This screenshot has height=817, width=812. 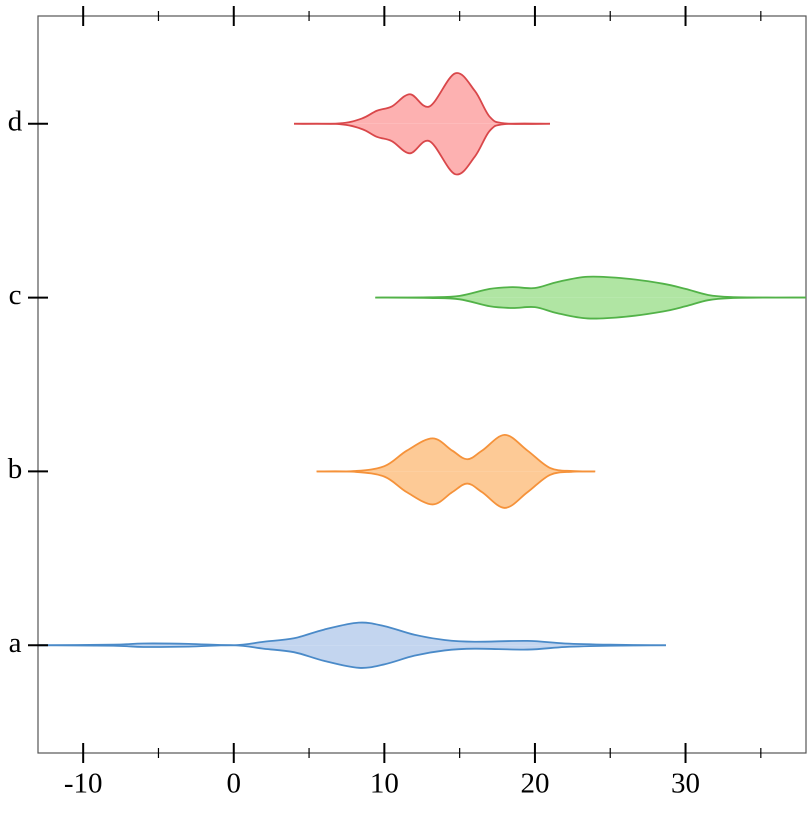 What do you see at coordinates (384, 784) in the screenshot?
I see `x-tick-label: 10` at bounding box center [384, 784].